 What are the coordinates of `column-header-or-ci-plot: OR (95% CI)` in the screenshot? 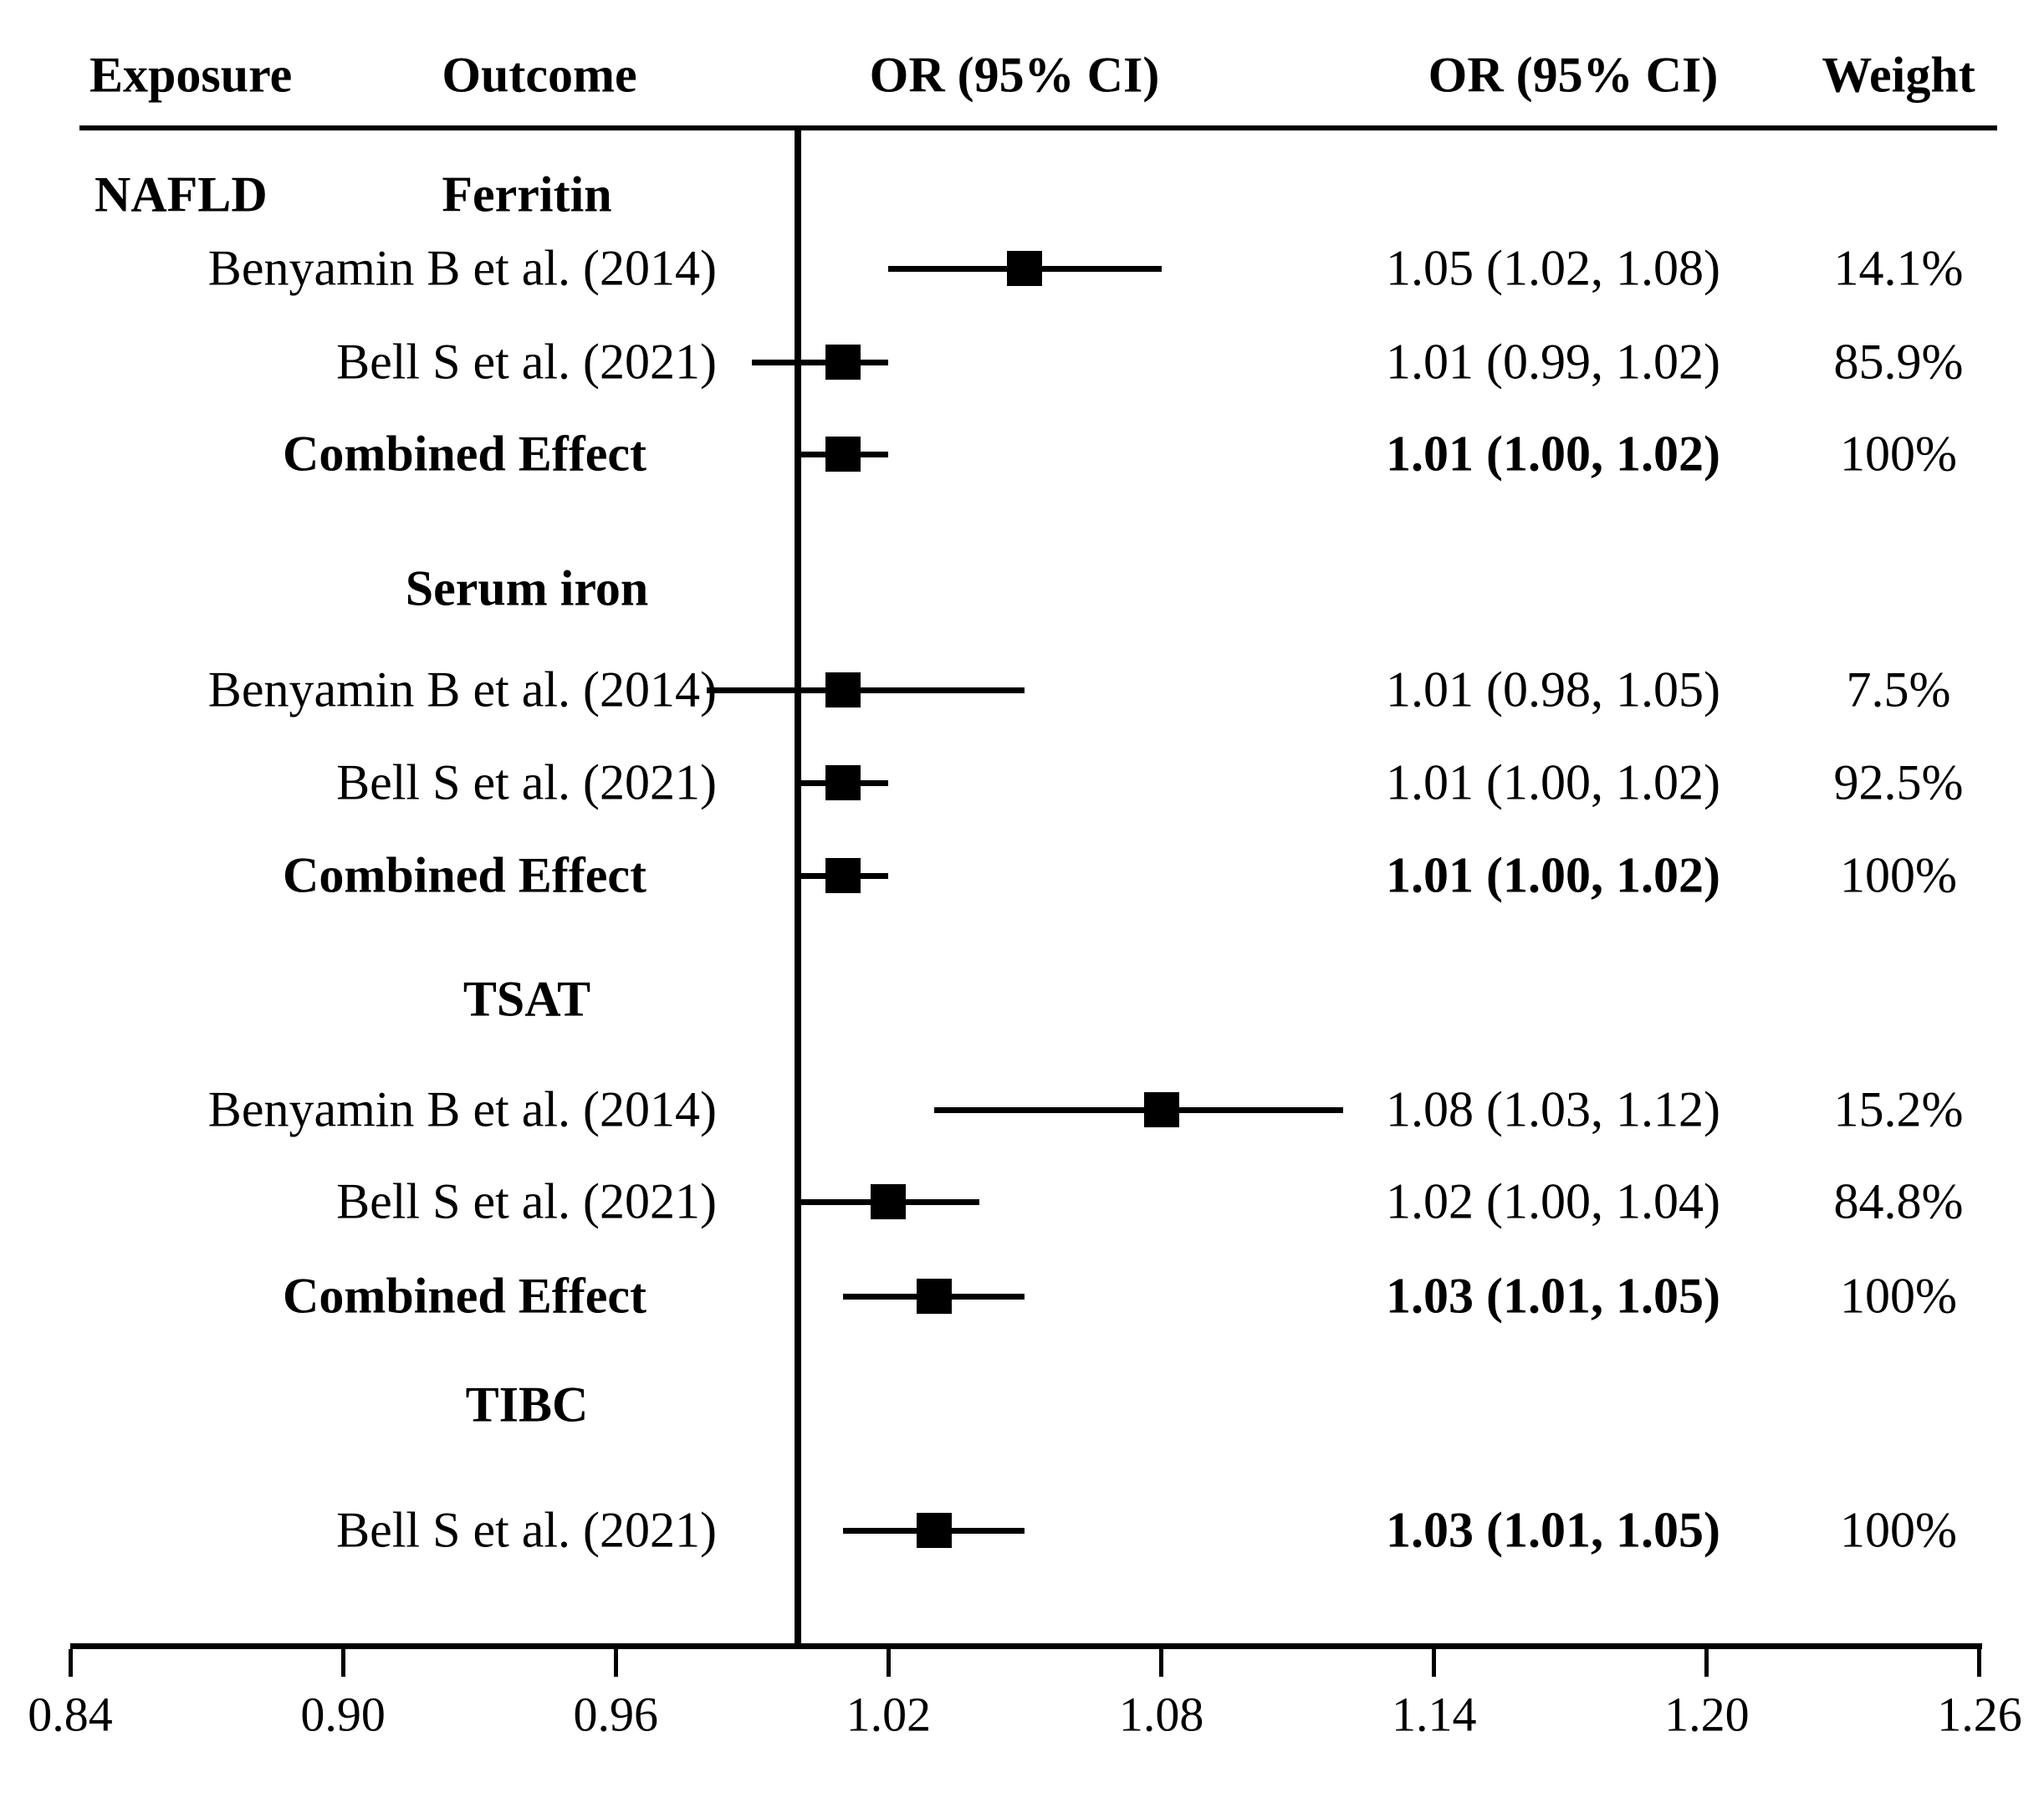 It's located at (1014, 75).